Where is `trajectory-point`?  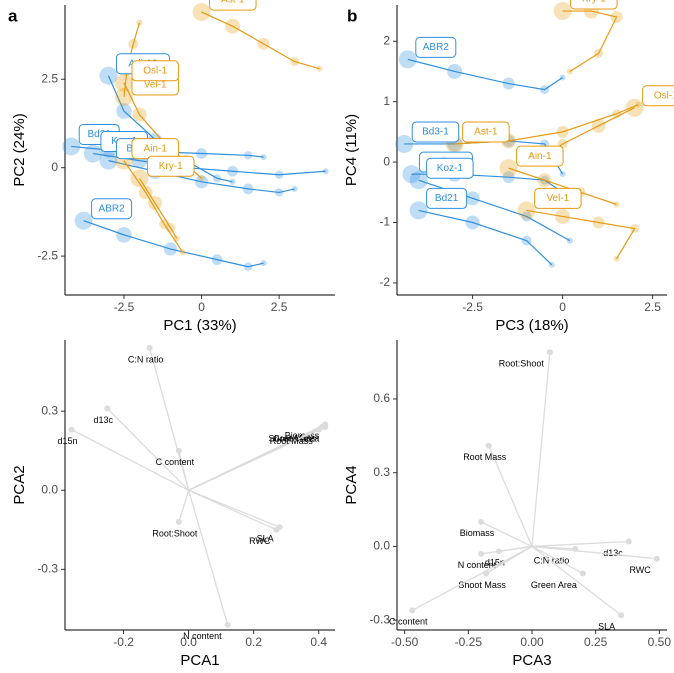
trajectory-point is located at coordinates (508, 168).